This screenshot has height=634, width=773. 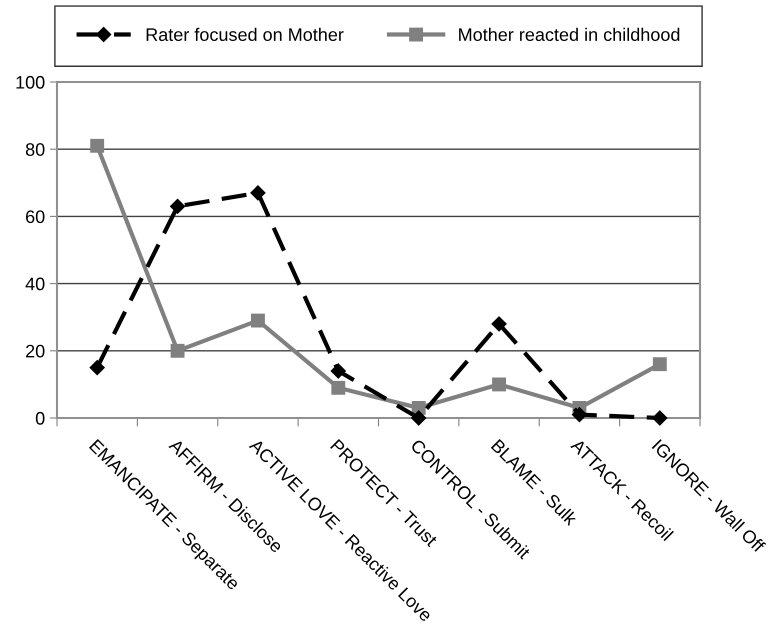 What do you see at coordinates (35, 284) in the screenshot?
I see `y-tick-label: 40` at bounding box center [35, 284].